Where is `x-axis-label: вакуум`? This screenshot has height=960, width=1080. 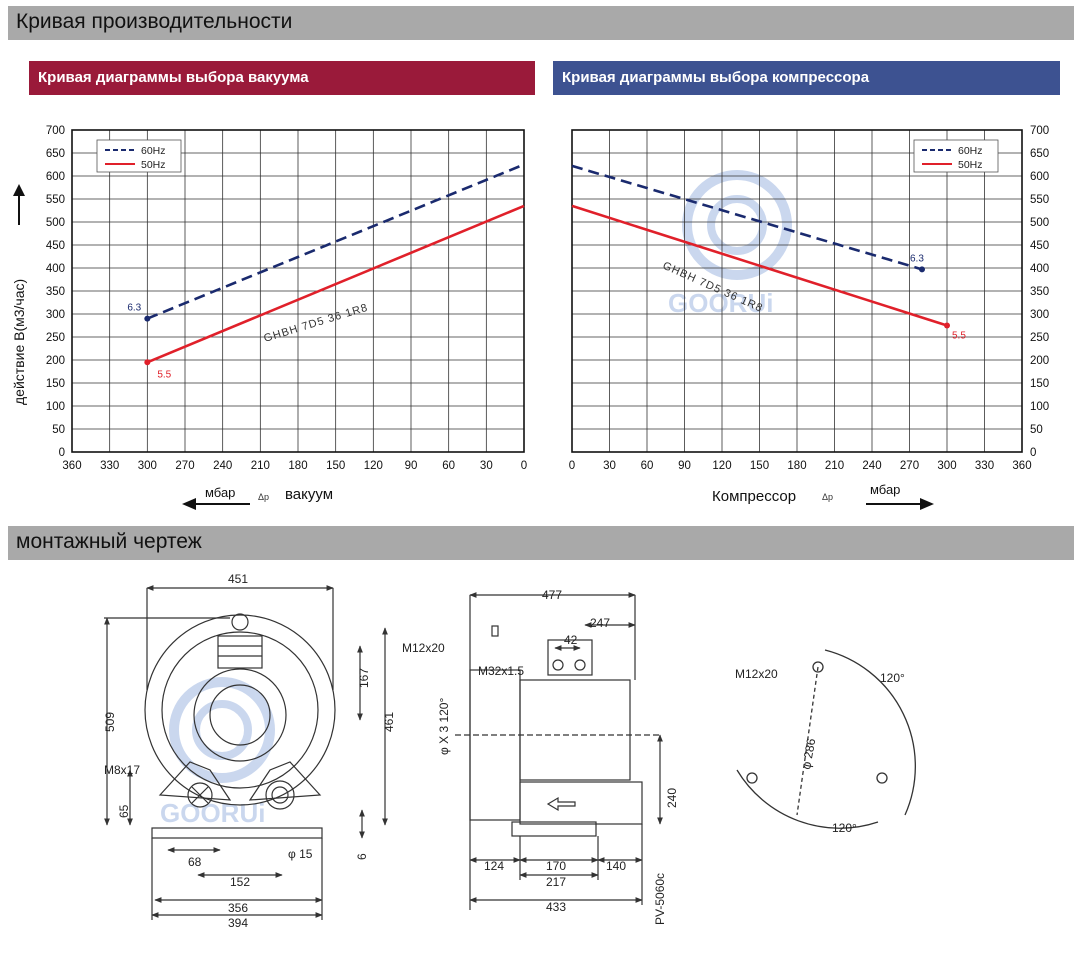 x-axis-label: вакуум is located at coordinates (309, 494).